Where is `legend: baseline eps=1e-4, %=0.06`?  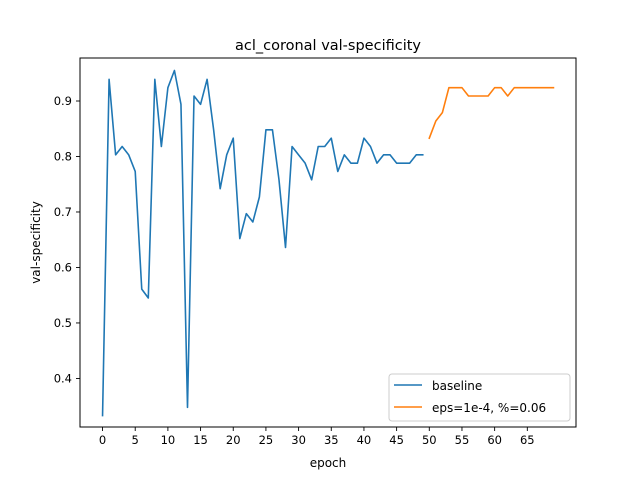 legend: baseline eps=1e-4, %=0.06 is located at coordinates (479, 397).